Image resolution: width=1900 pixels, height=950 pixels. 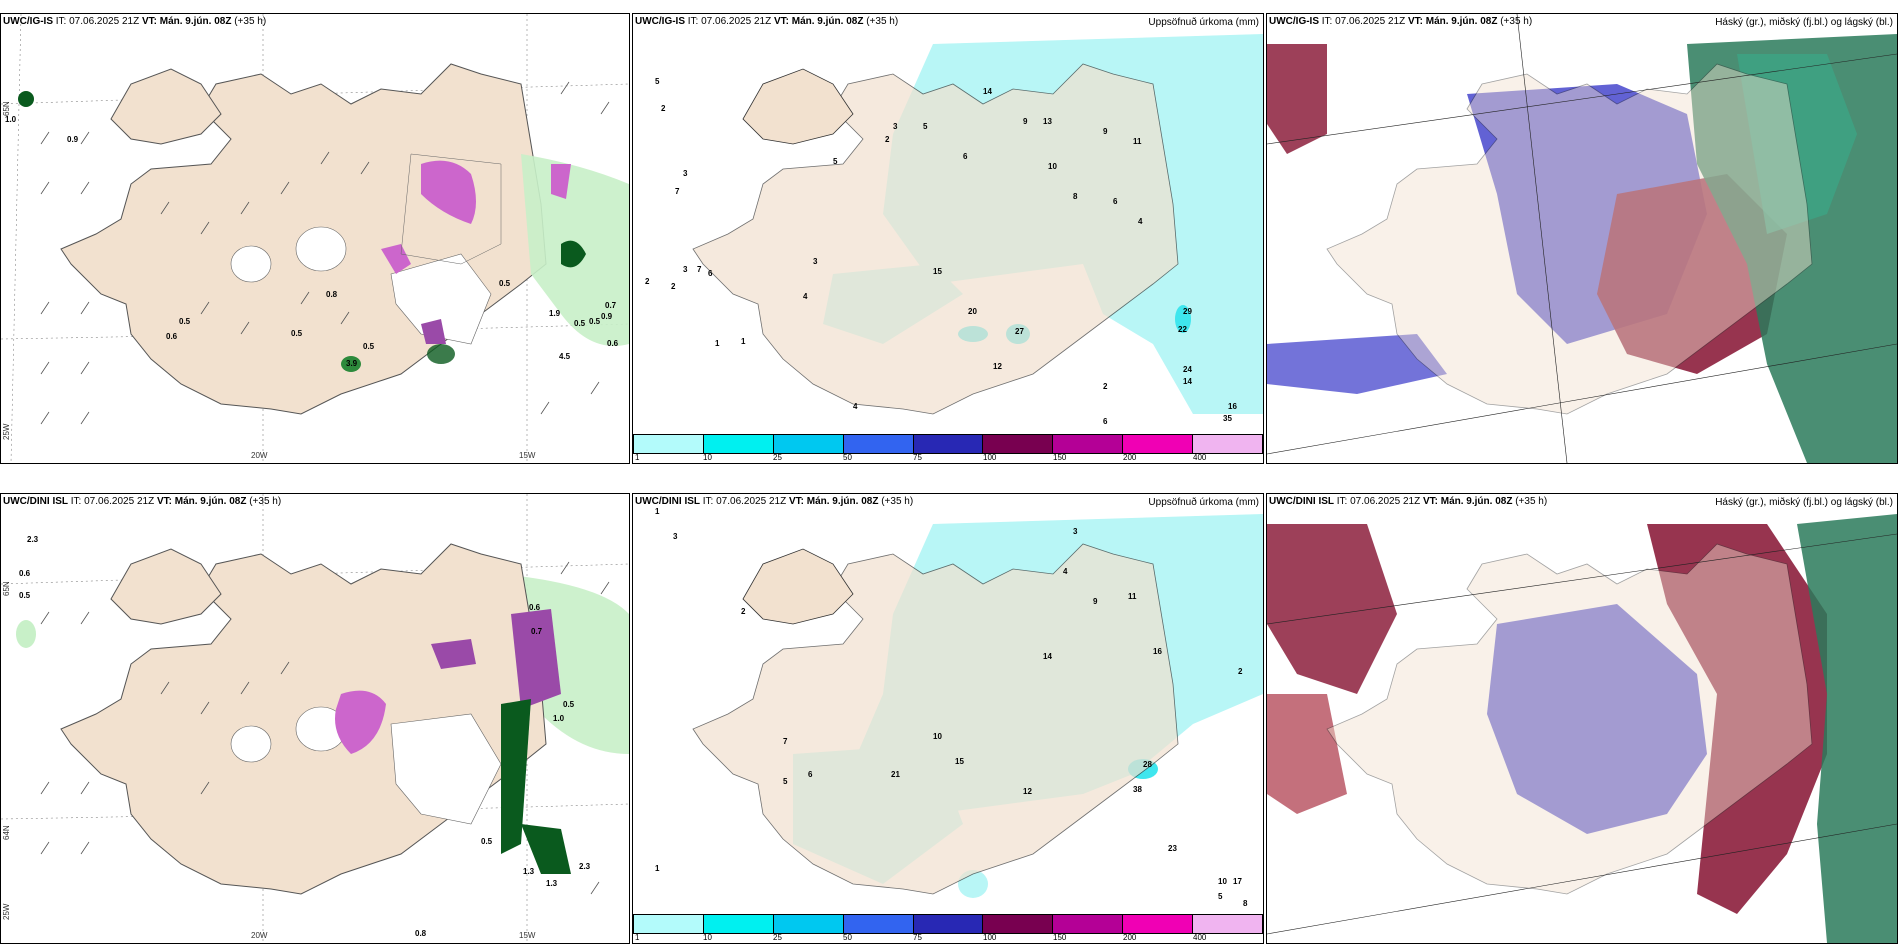 I want to click on colorbar-tick: 200, so click(x=1130, y=937).